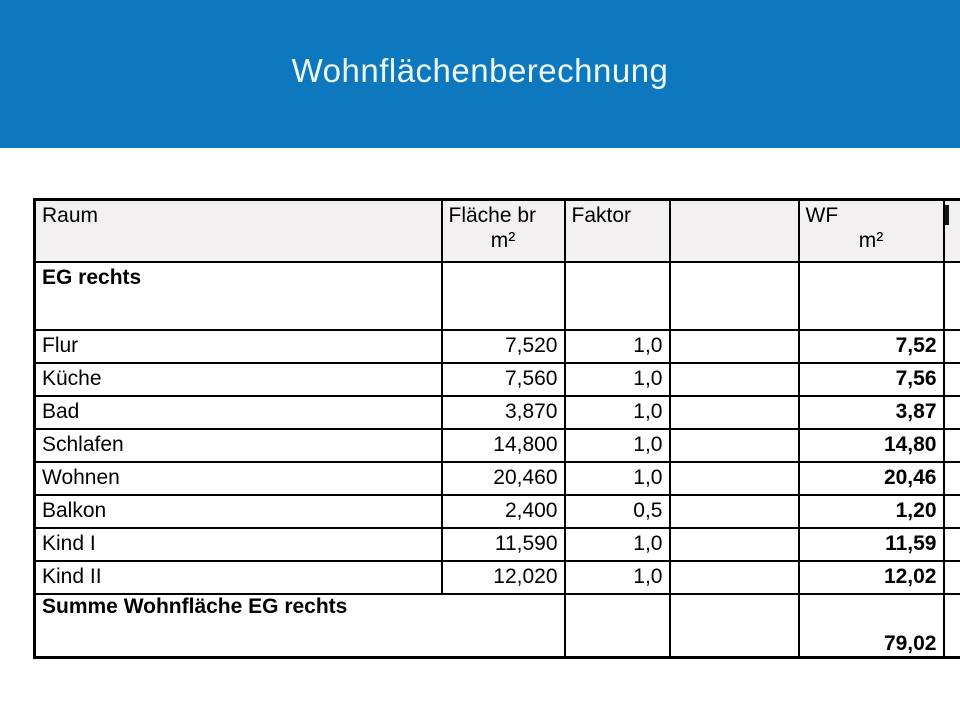 Image resolution: width=960 pixels, height=720 pixels. Describe the element at coordinates (871, 412) in the screenshot. I see `cell-wf: 3,87` at that location.